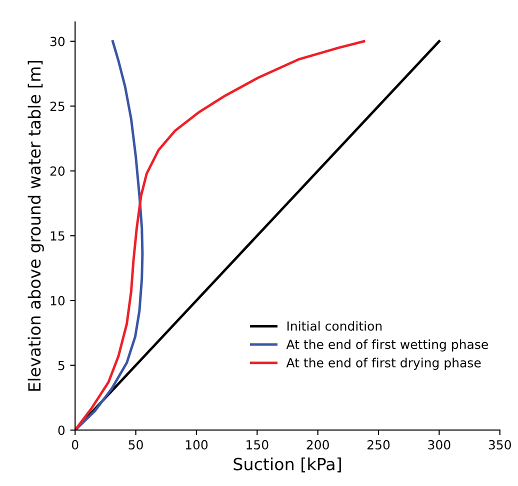  What do you see at coordinates (57, 171) in the screenshot?
I see `y-tick-label: 20` at bounding box center [57, 171].